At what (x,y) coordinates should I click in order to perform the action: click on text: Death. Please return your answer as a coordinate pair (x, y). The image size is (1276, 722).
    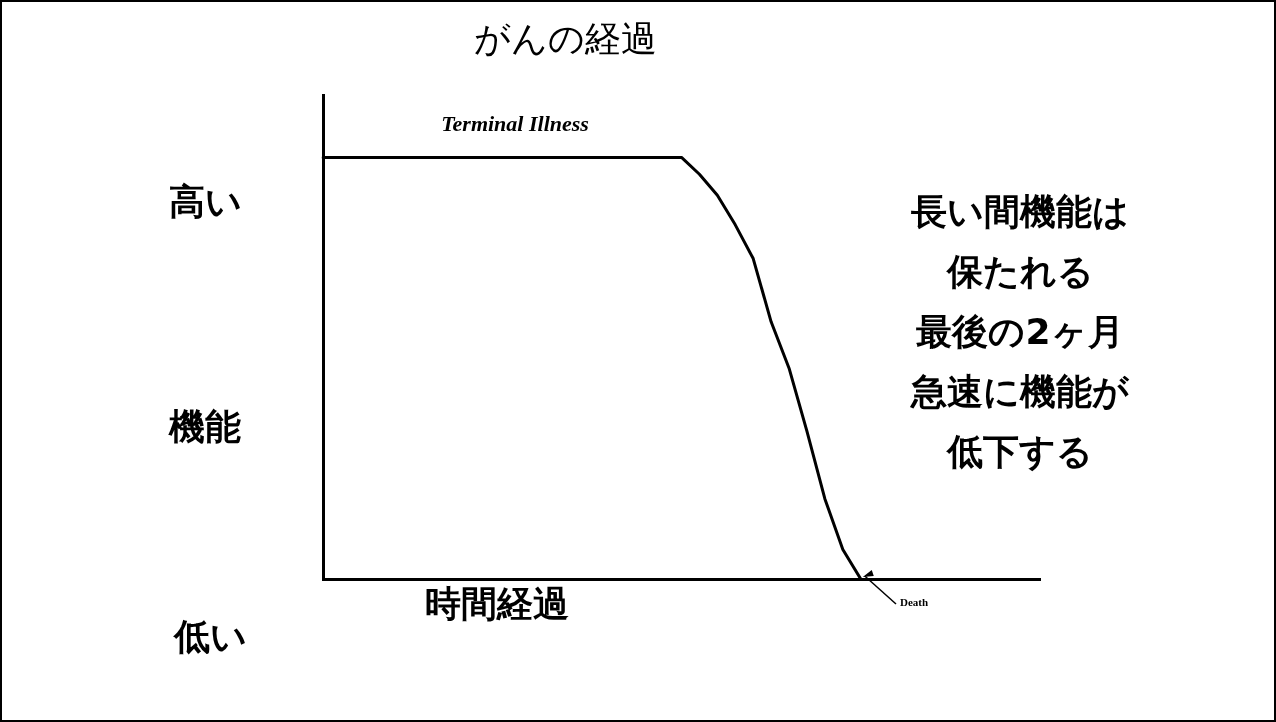
    Looking at the image, I should click on (914, 601).